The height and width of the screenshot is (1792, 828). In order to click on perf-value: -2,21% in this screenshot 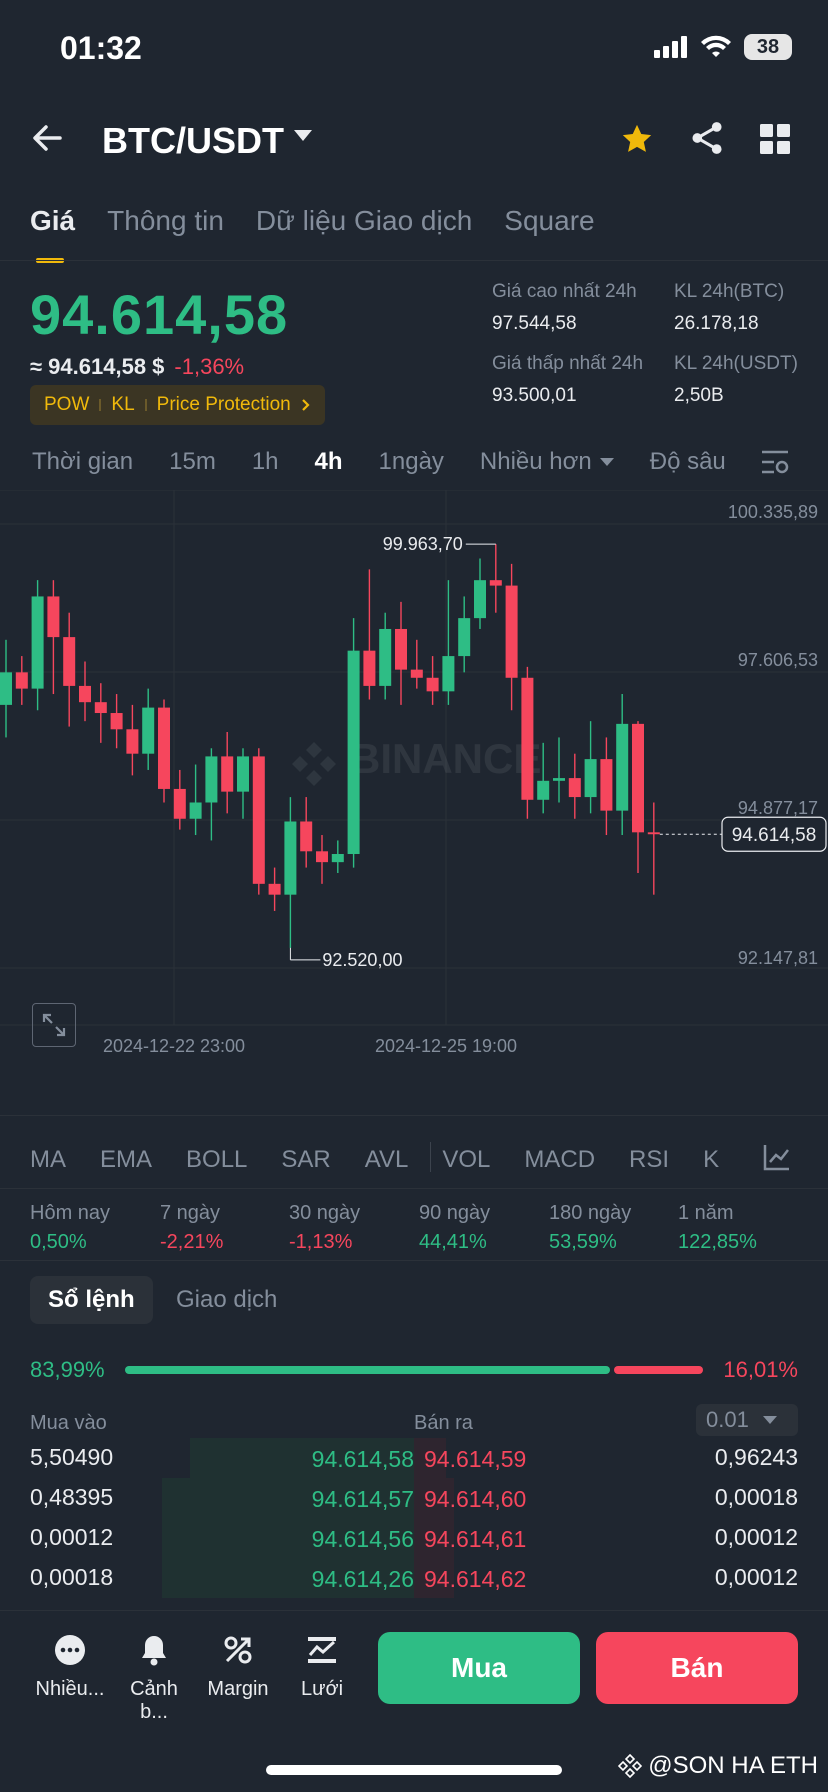, I will do `click(192, 1242)`.